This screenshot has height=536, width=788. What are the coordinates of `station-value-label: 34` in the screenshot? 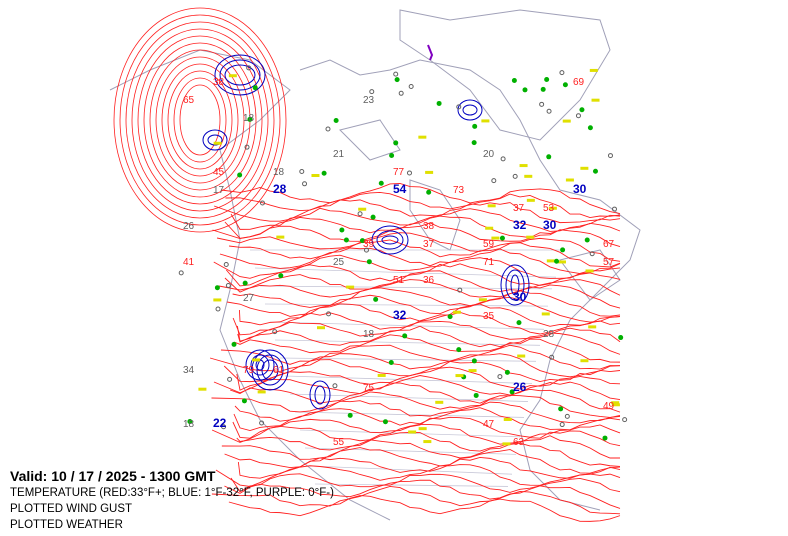 It's located at (189, 370).